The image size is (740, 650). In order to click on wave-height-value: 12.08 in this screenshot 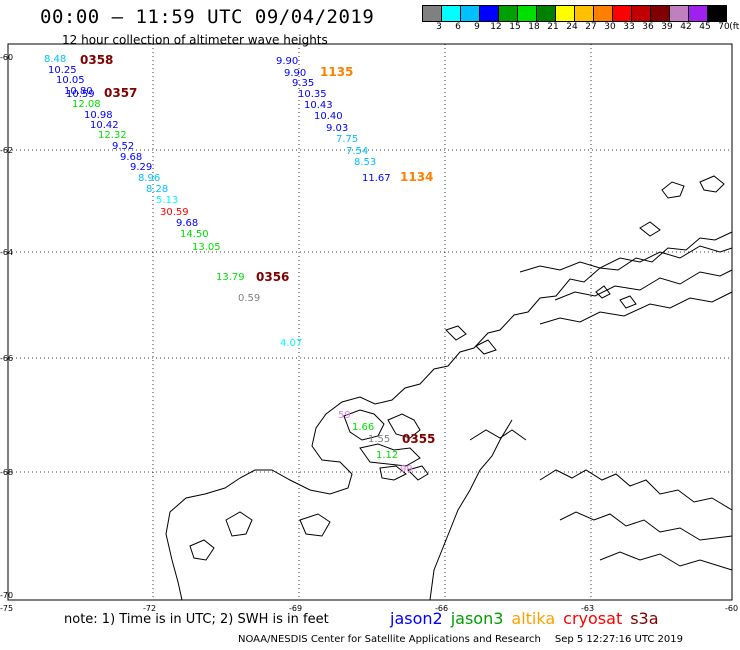, I will do `click(86, 104)`.